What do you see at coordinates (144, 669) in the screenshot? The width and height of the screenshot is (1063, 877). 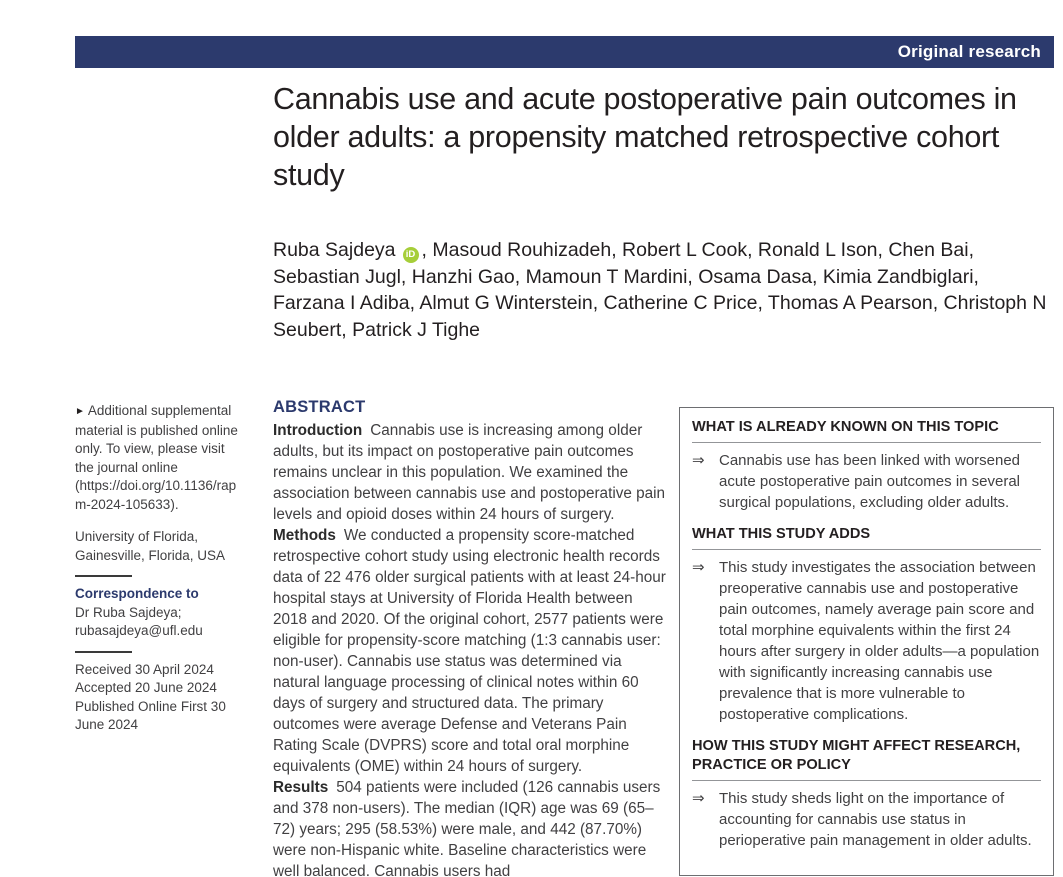 I see `received-date: Received 30 April 2024` at bounding box center [144, 669].